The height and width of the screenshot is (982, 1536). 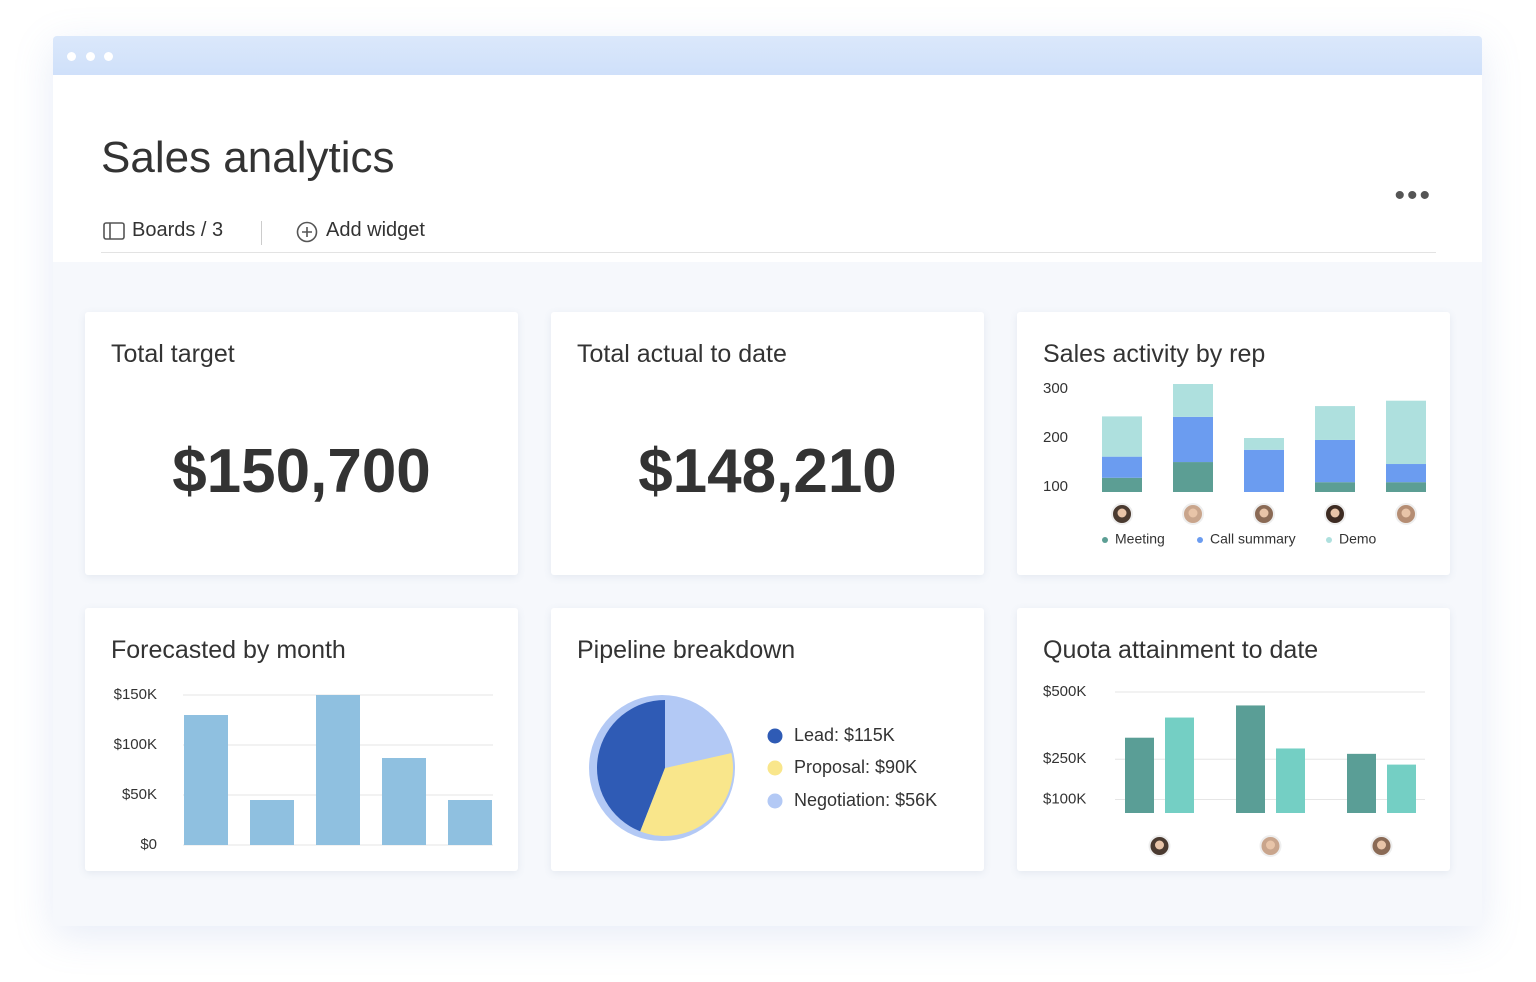 I want to click on kpi-card: Total actual to date $148,210, so click(x=767, y=443).